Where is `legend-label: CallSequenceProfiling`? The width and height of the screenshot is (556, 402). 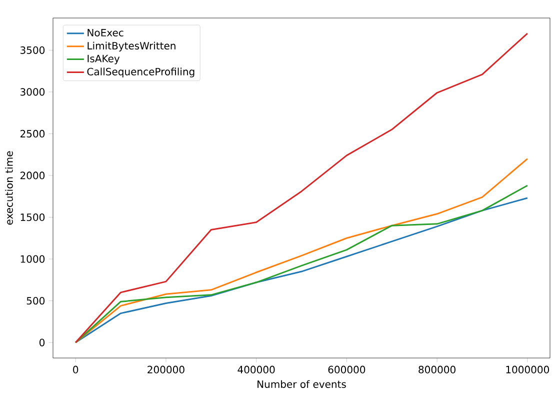 legend-label: CallSequenceProfiling is located at coordinates (140, 73).